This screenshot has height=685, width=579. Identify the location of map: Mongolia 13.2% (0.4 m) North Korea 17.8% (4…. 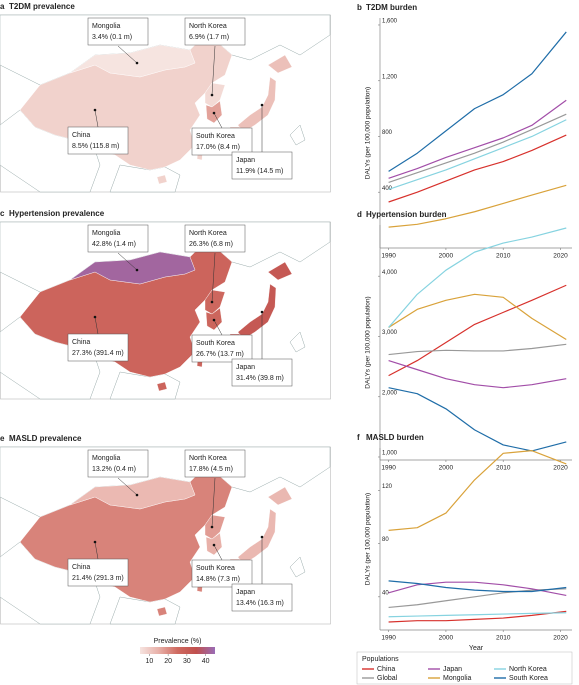
(165, 535).